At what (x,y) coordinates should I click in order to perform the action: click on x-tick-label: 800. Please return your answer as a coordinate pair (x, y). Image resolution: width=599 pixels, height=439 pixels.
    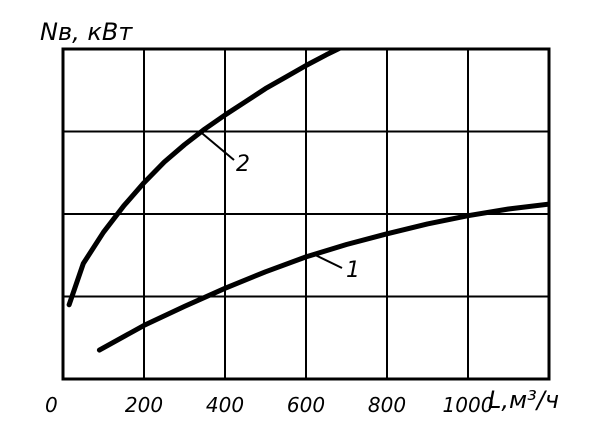
    Looking at the image, I should click on (387, 405).